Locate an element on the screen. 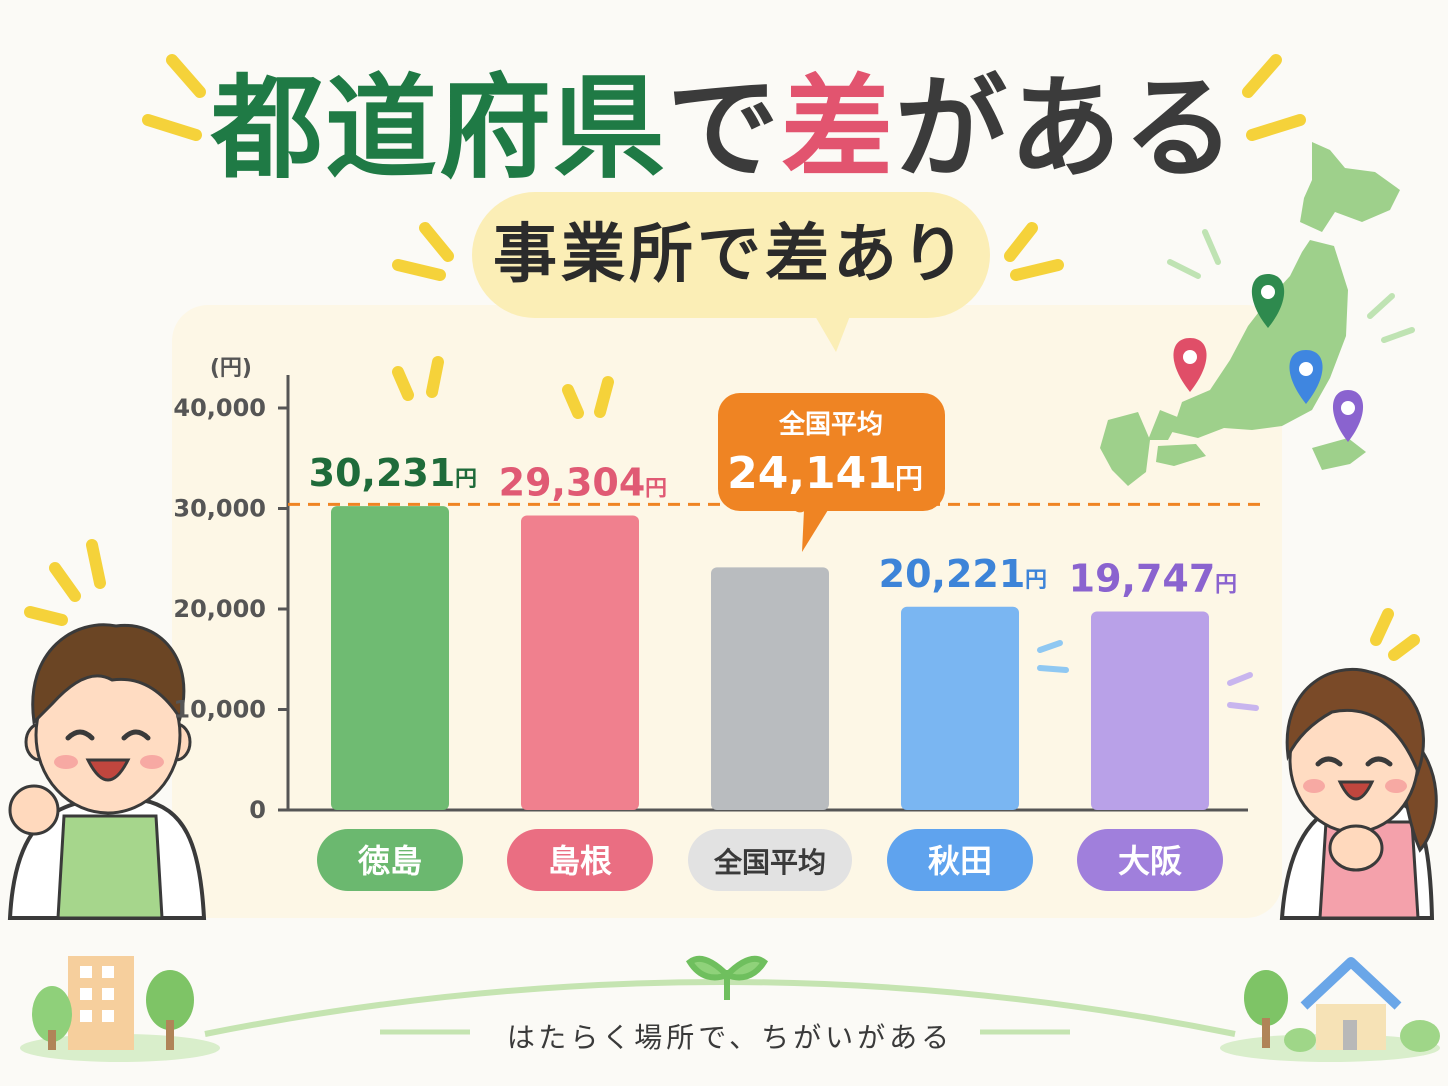 Image resolution: width=1448 pixels, height=1086 pixels. footer-caption: はたらく場所で、ちがいがある is located at coordinates (730, 1037).